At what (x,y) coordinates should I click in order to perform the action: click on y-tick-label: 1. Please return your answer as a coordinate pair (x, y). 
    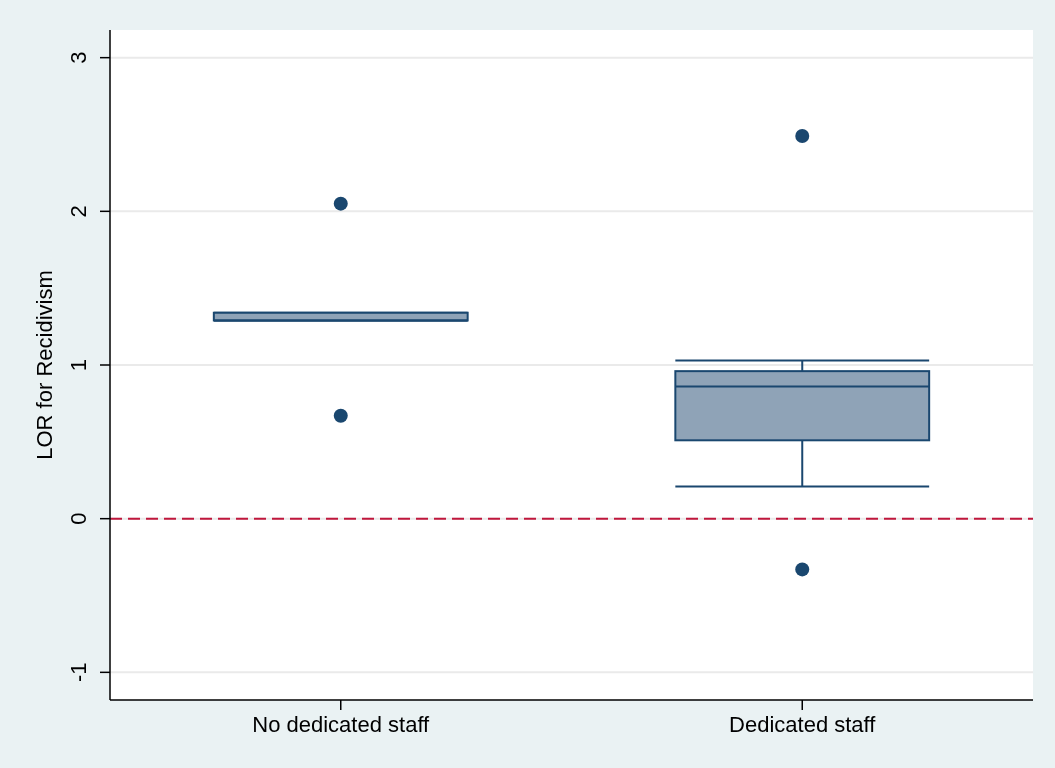
    Looking at the image, I should click on (78, 365).